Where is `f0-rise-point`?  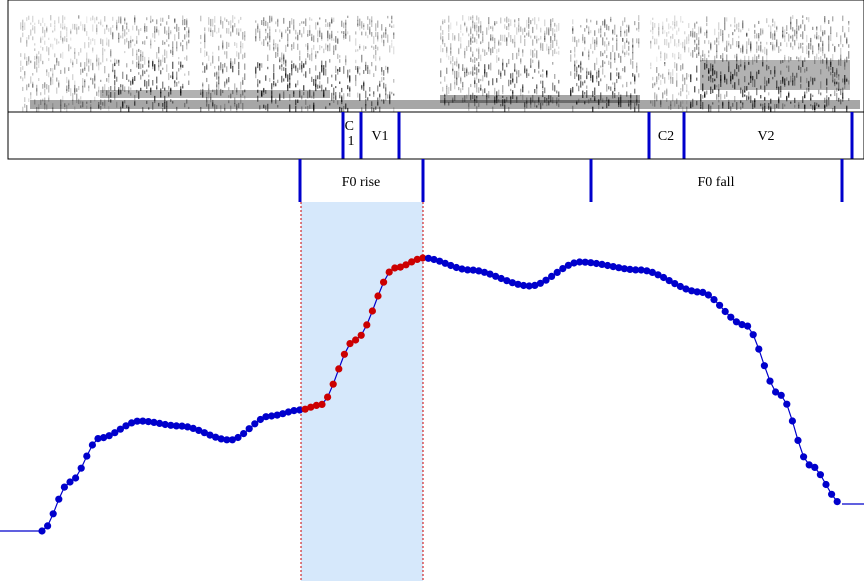
f0-rise-point is located at coordinates (361, 335).